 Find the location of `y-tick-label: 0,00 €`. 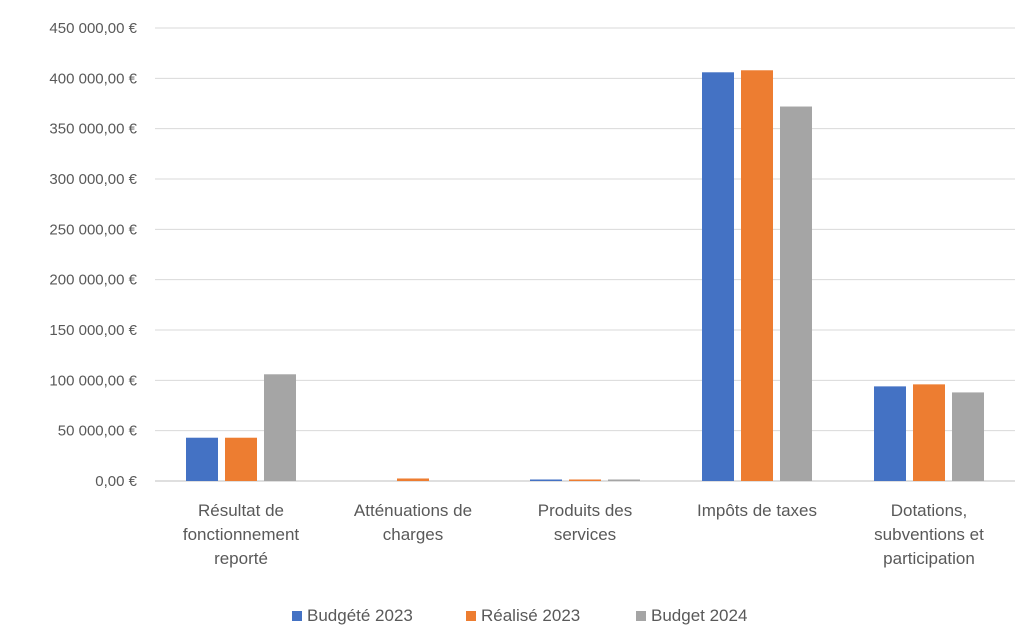

y-tick-label: 0,00 € is located at coordinates (116, 481).